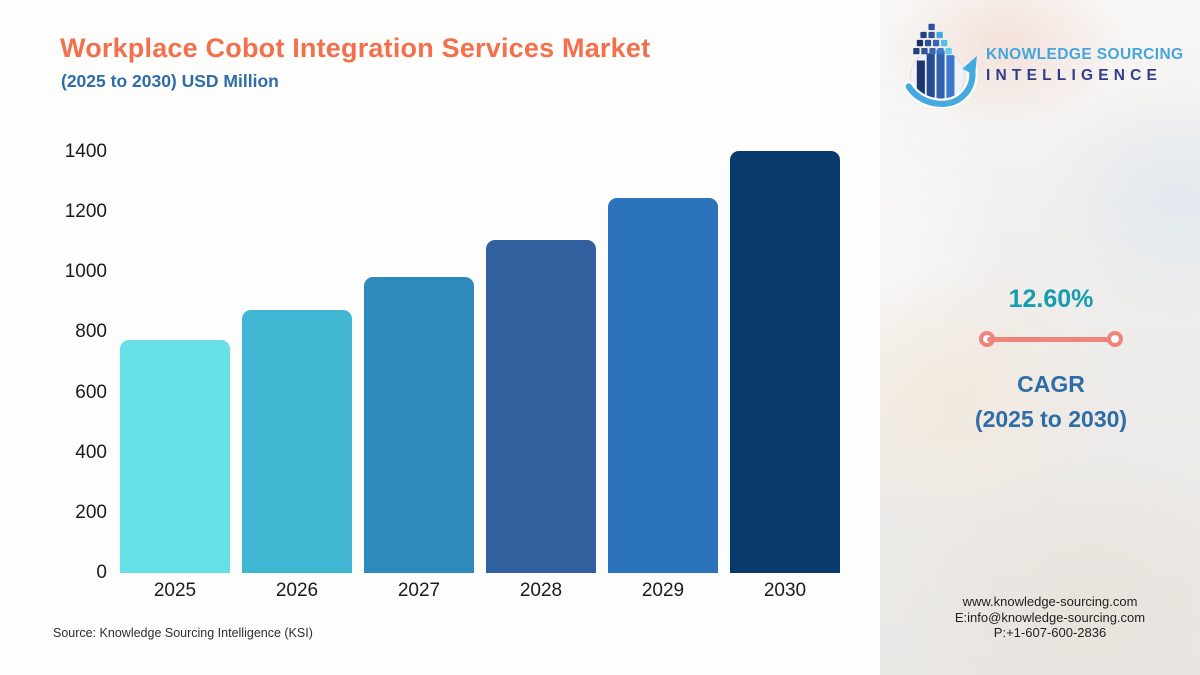 Image resolution: width=1200 pixels, height=675 pixels. I want to click on cagr-period: (2025 to 2030), so click(1051, 419).